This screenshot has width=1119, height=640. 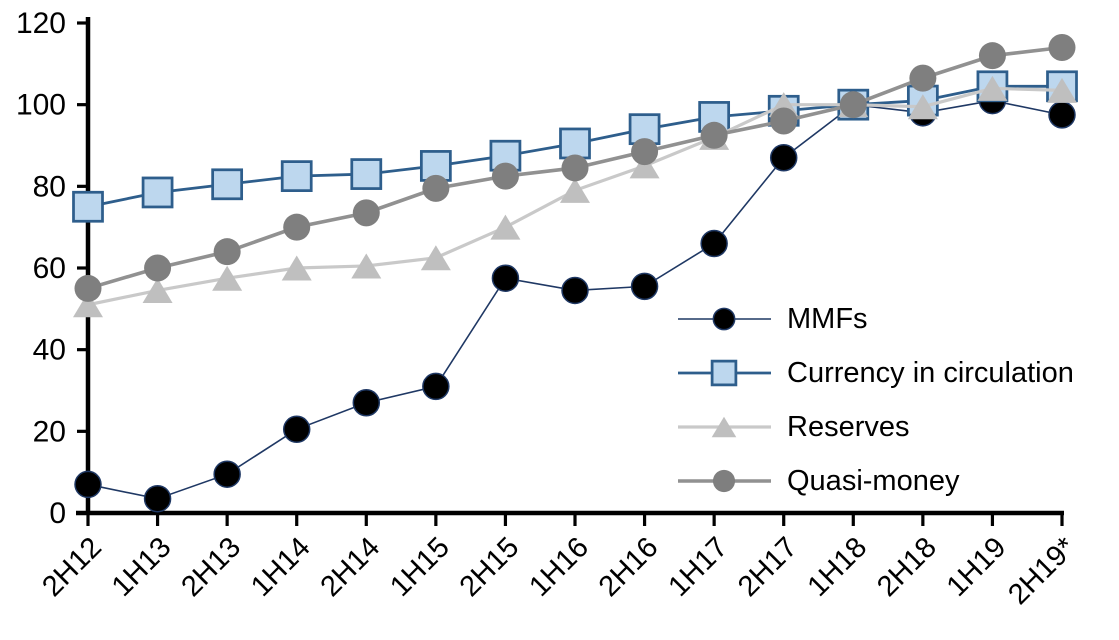 I want to click on legend-item-quasi-money: Quasi-money, so click(x=875, y=481).